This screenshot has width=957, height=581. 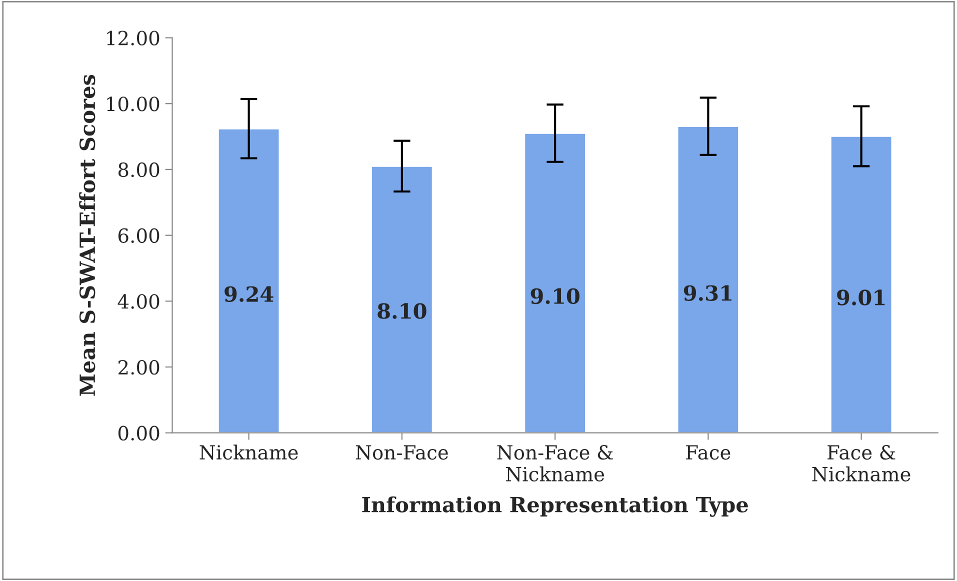 What do you see at coordinates (87, 235) in the screenshot?
I see `y-axis-title: Mean S-SWAT-Effort Scores` at bounding box center [87, 235].